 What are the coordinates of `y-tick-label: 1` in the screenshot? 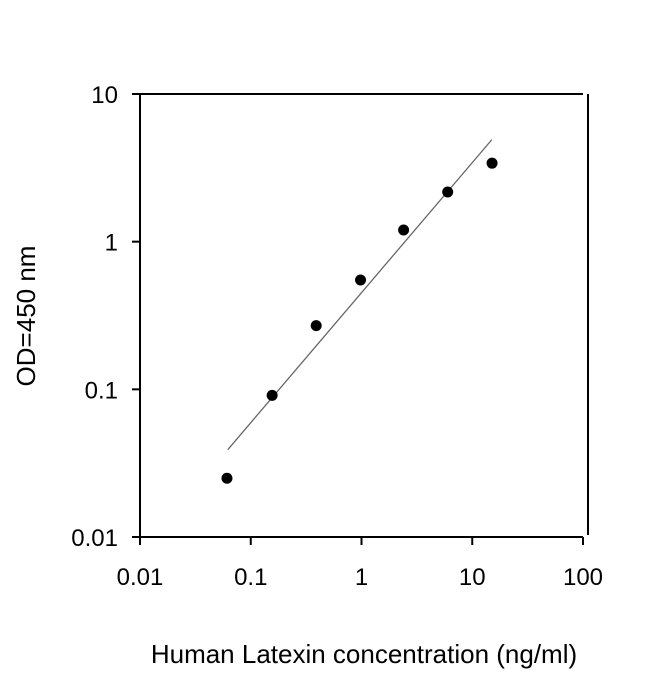 It's located at (111, 243).